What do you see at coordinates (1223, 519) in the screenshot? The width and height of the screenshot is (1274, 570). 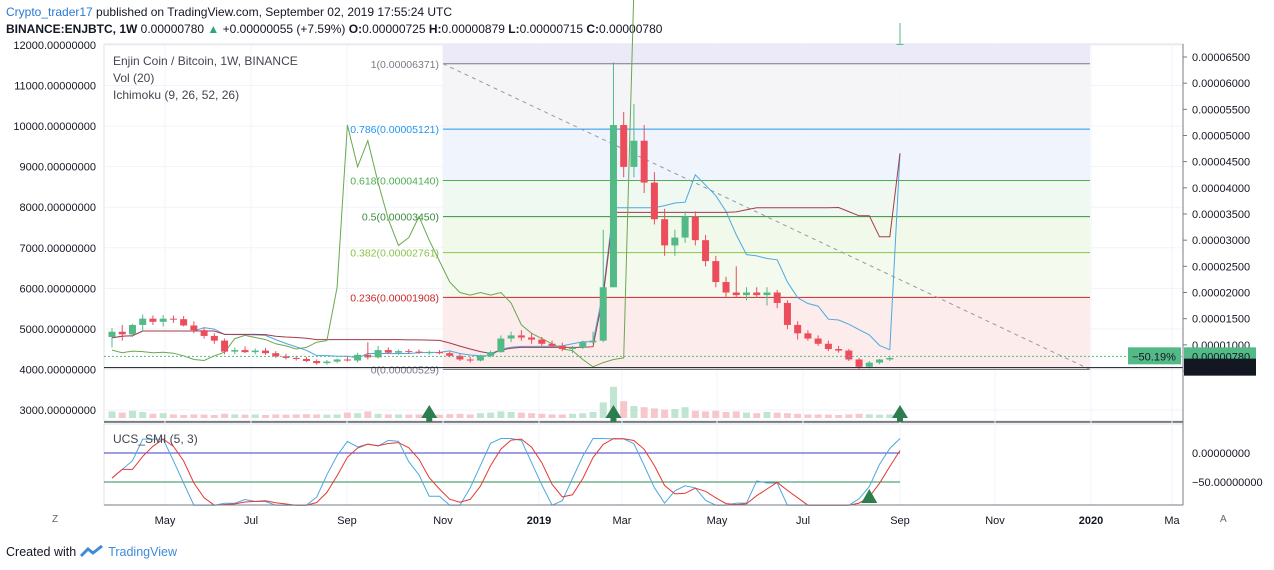 I see `corner-right: A` at bounding box center [1223, 519].